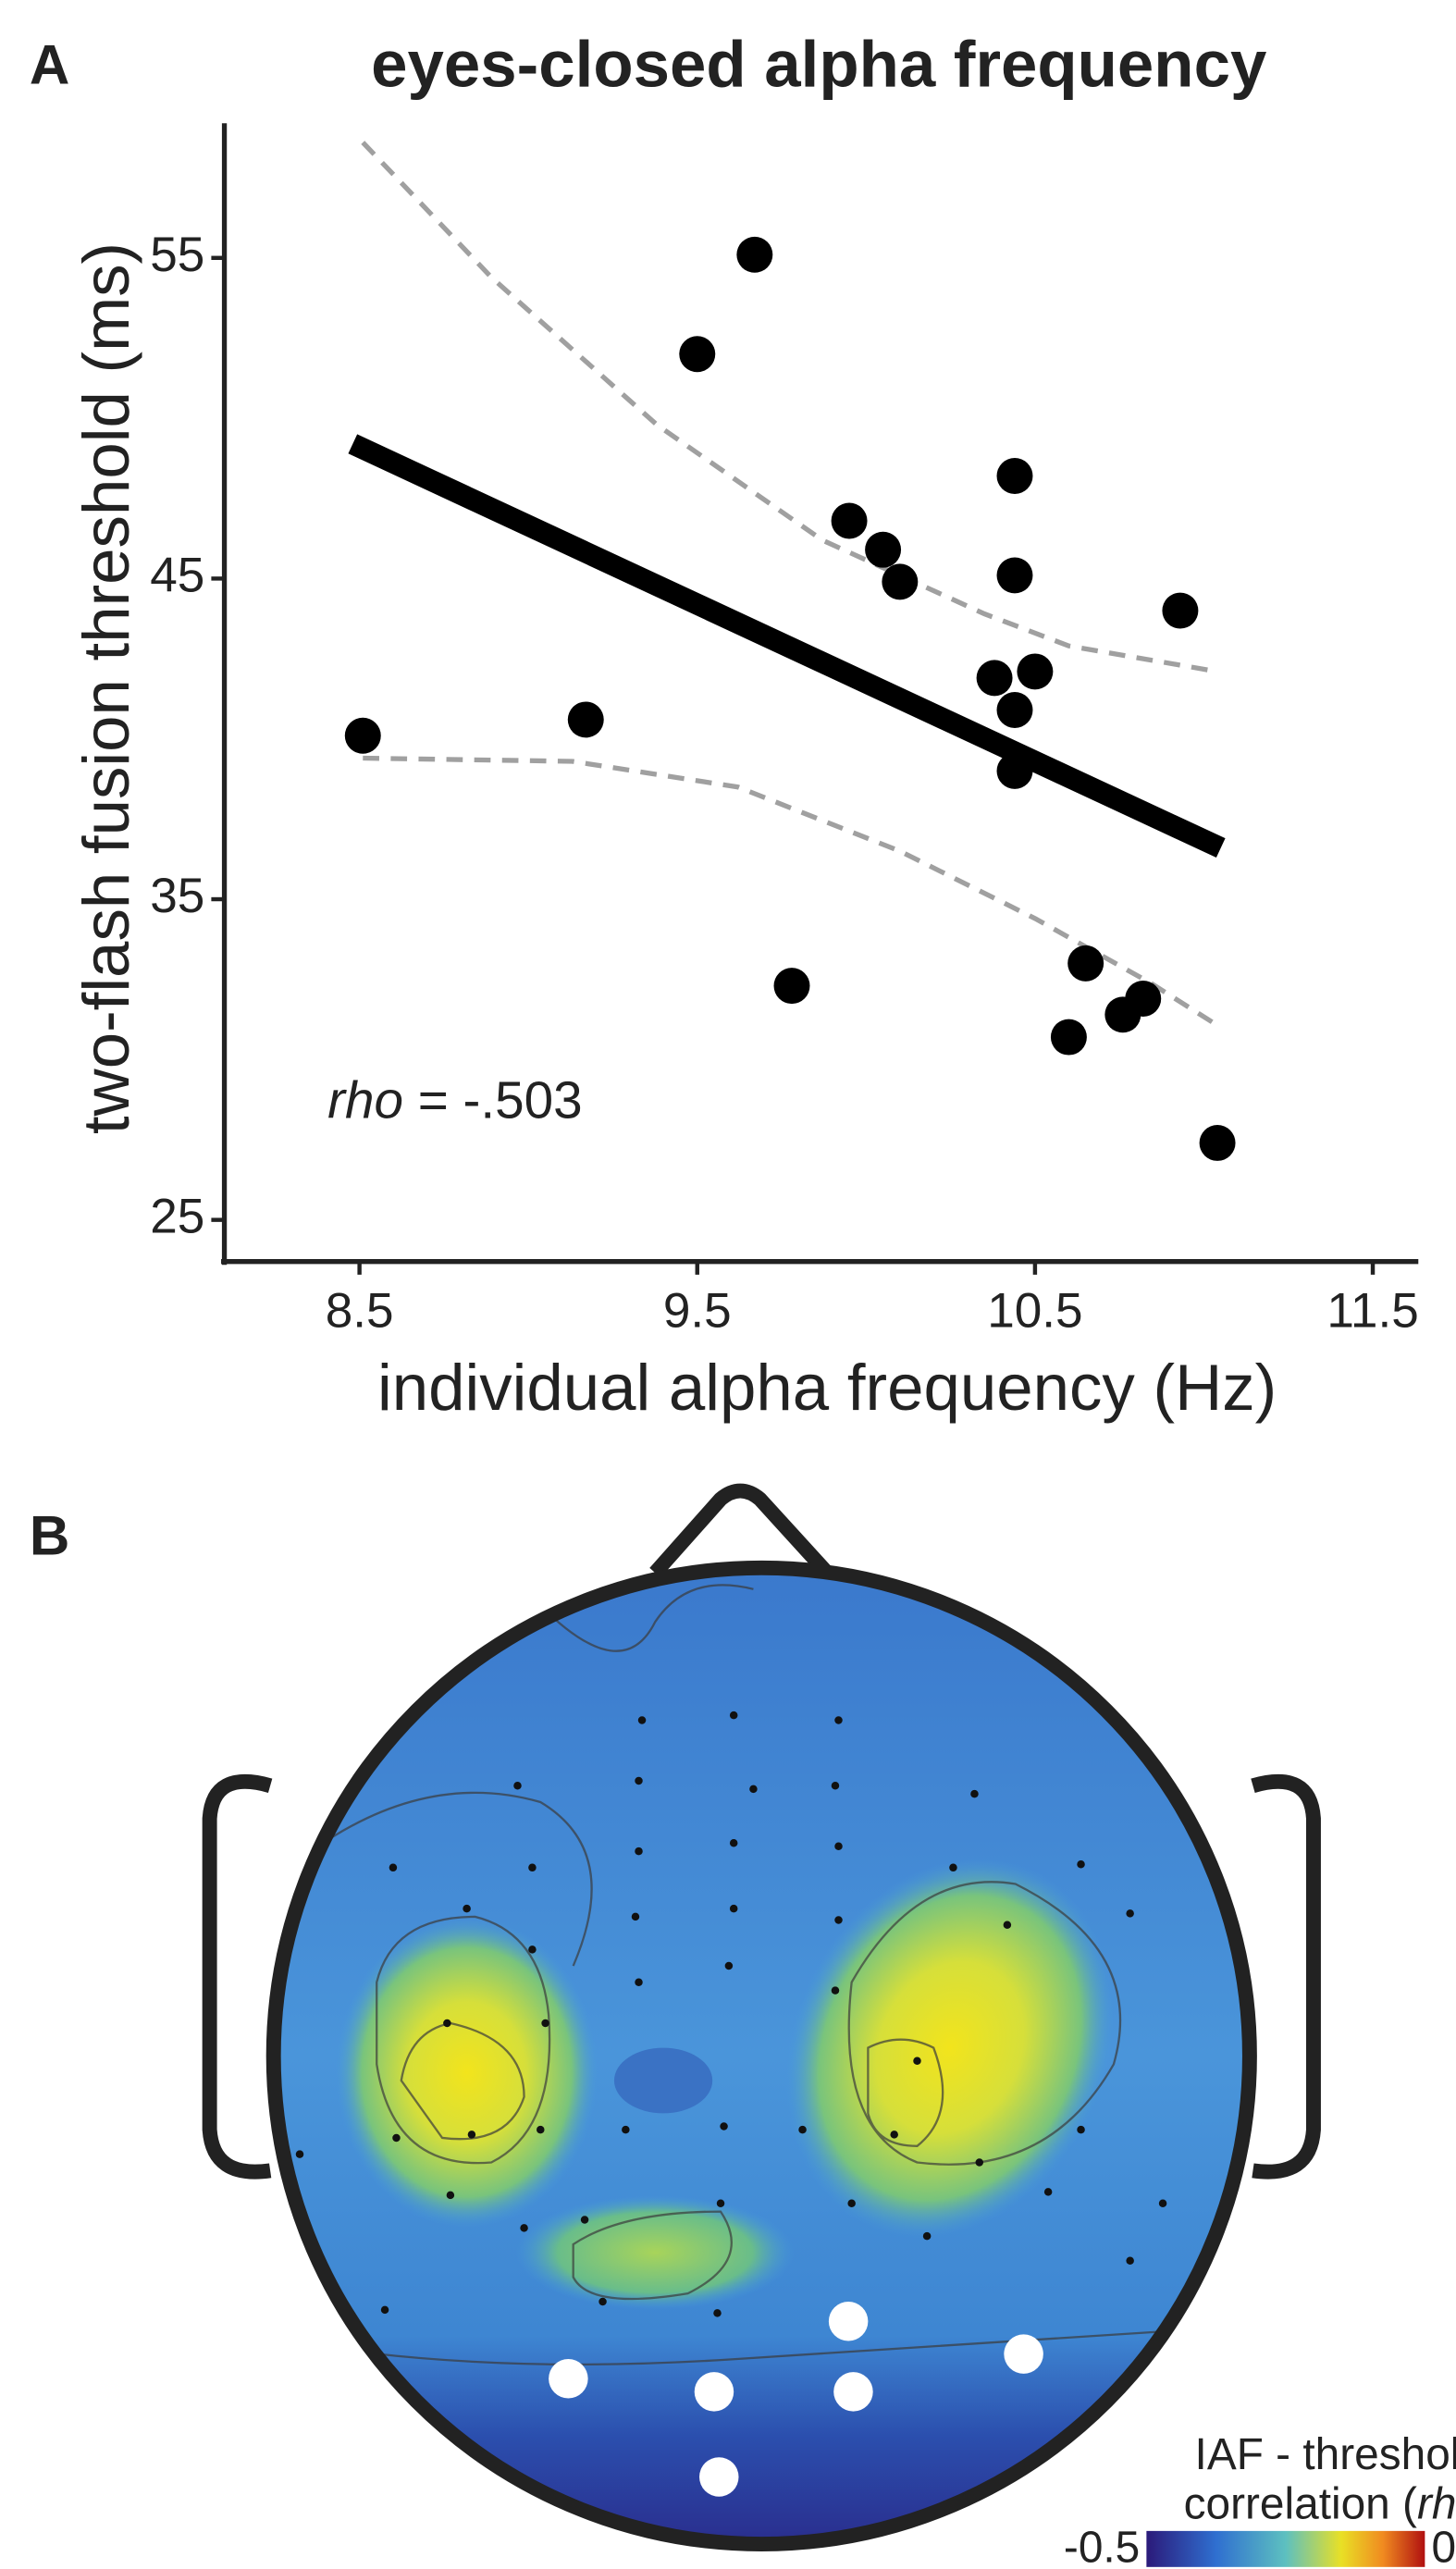 The height and width of the screenshot is (2569, 1456). Describe the element at coordinates (741, 1530) in the screenshot. I see `nose` at that location.